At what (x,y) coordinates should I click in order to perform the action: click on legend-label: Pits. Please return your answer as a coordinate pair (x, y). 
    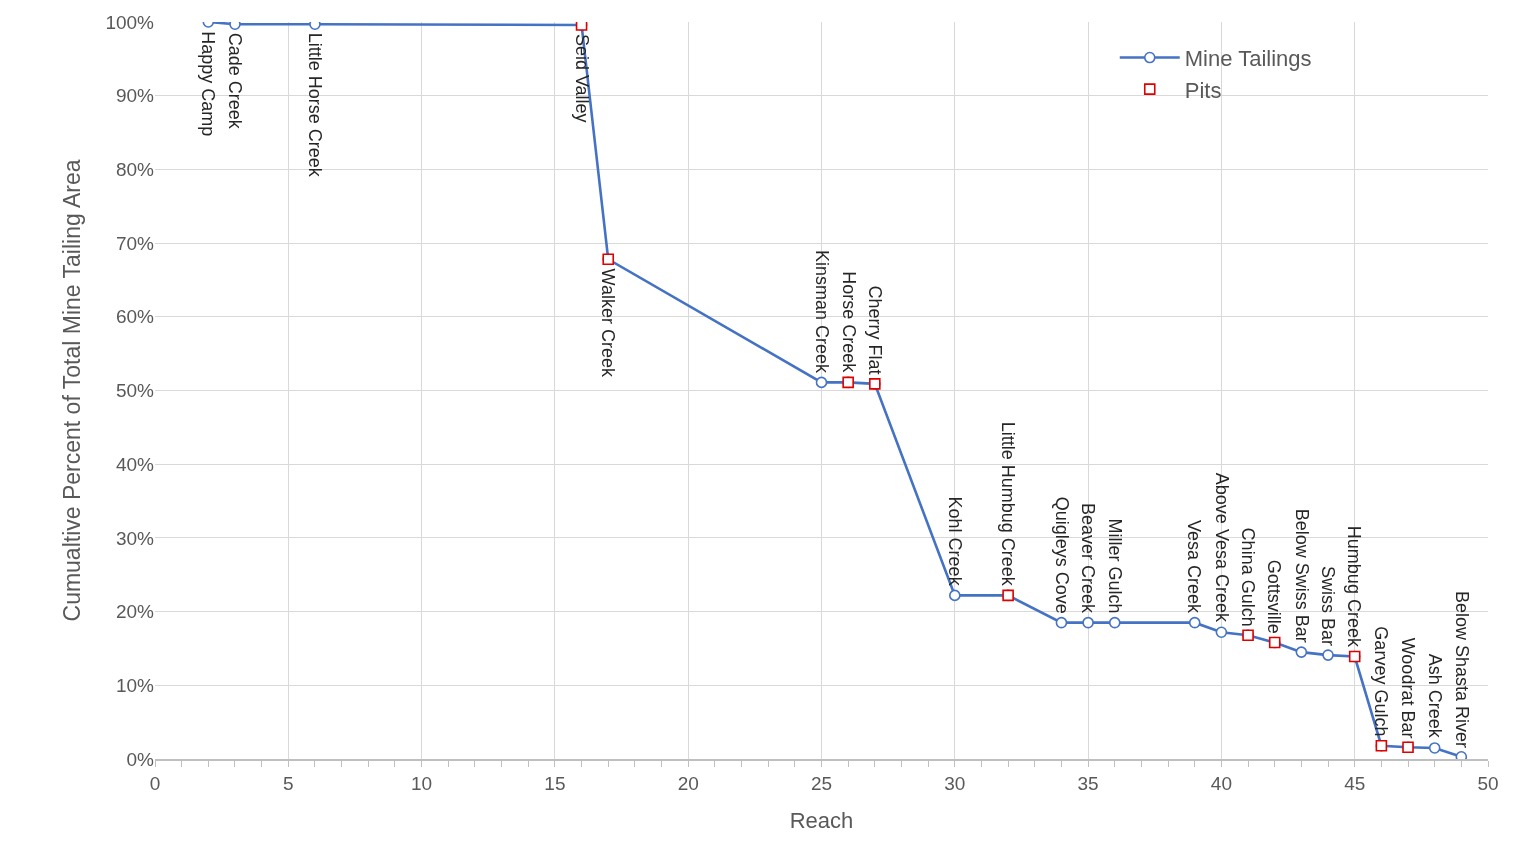
    Looking at the image, I should click on (1203, 90).